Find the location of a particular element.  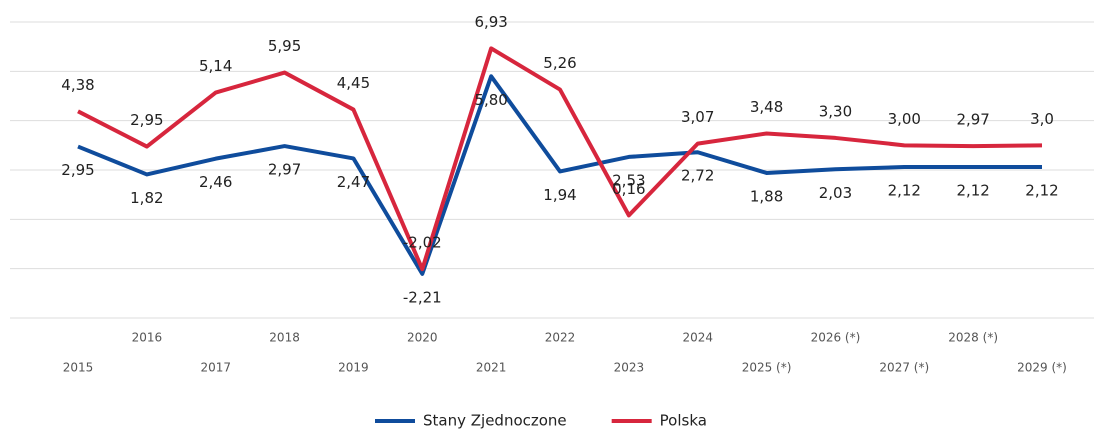

x-tick-label: 2024 is located at coordinates (697, 338).